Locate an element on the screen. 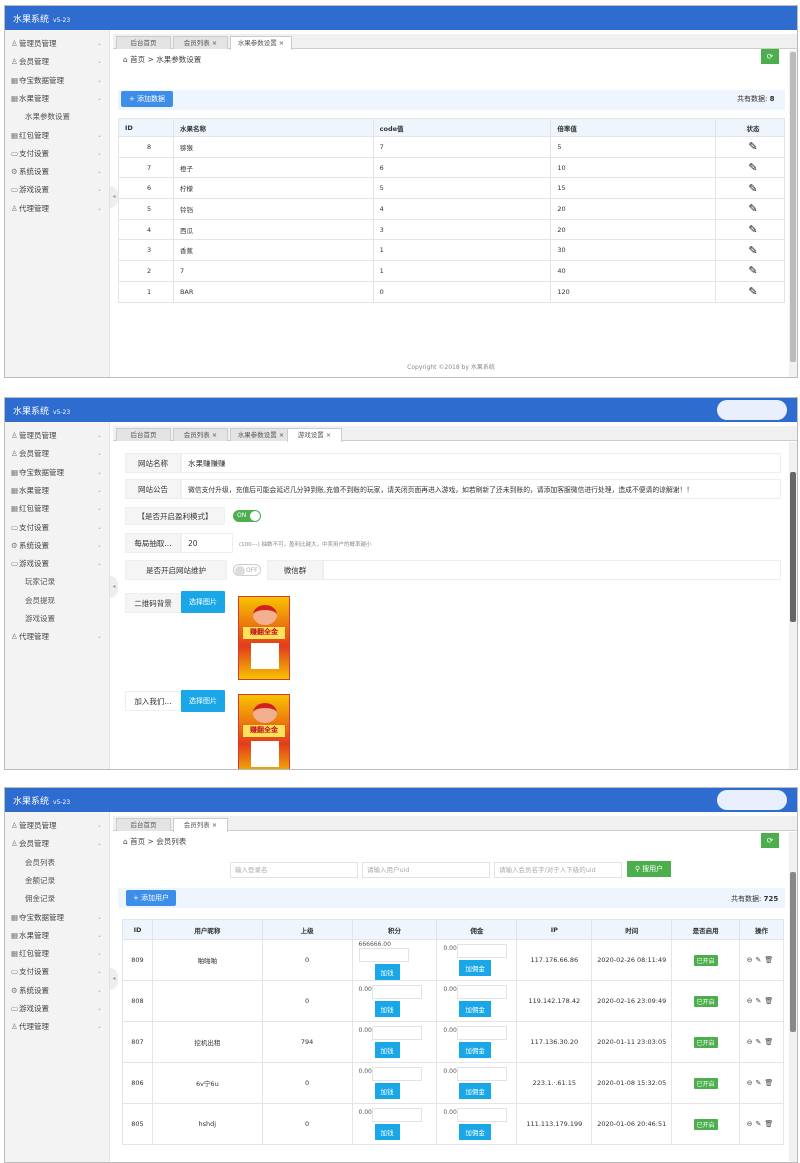  sidebar-subitem: 会员提现 is located at coordinates (57, 601).